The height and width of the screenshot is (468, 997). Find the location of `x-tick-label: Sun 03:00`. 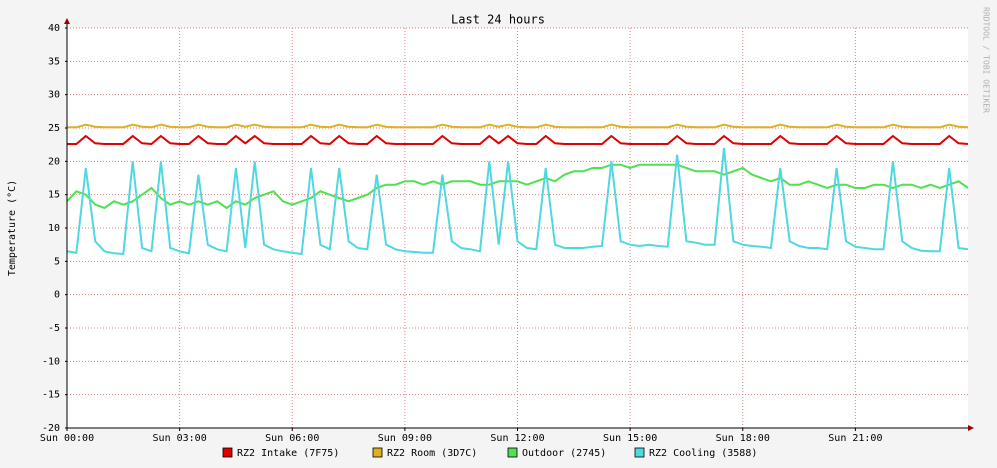

x-tick-label: Sun 03:00 is located at coordinates (180, 438).